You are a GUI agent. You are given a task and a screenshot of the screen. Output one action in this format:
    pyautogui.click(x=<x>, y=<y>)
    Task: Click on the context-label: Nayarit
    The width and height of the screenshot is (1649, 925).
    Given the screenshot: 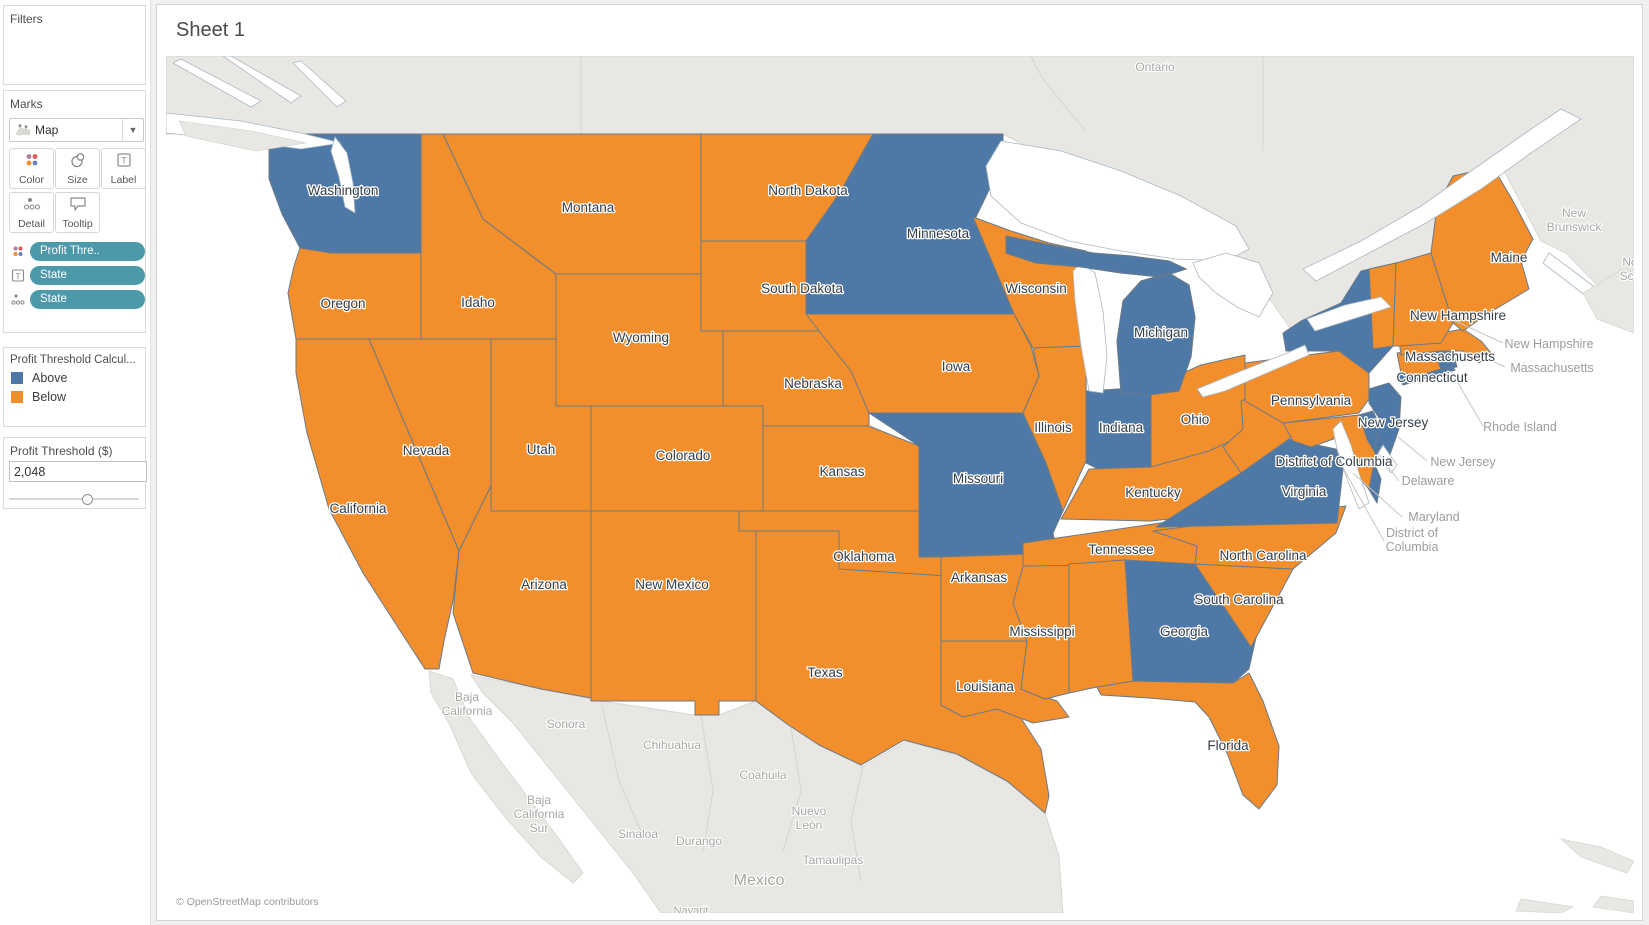 What is the action you would take?
    pyautogui.click(x=691, y=909)
    